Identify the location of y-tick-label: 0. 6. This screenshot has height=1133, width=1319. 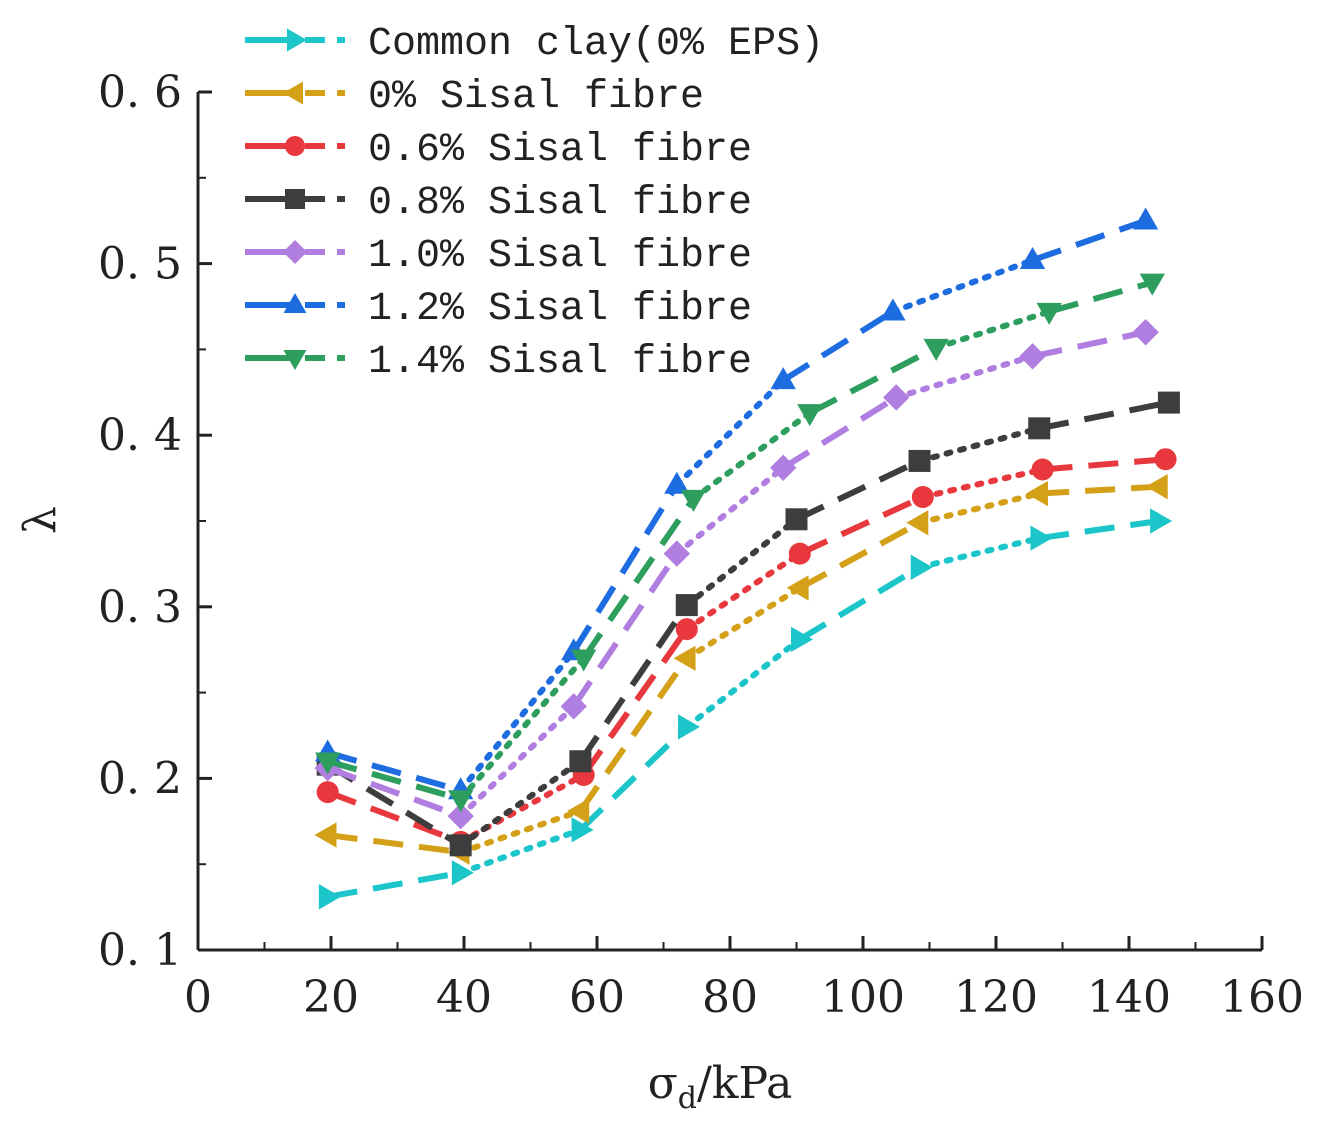
(140, 92).